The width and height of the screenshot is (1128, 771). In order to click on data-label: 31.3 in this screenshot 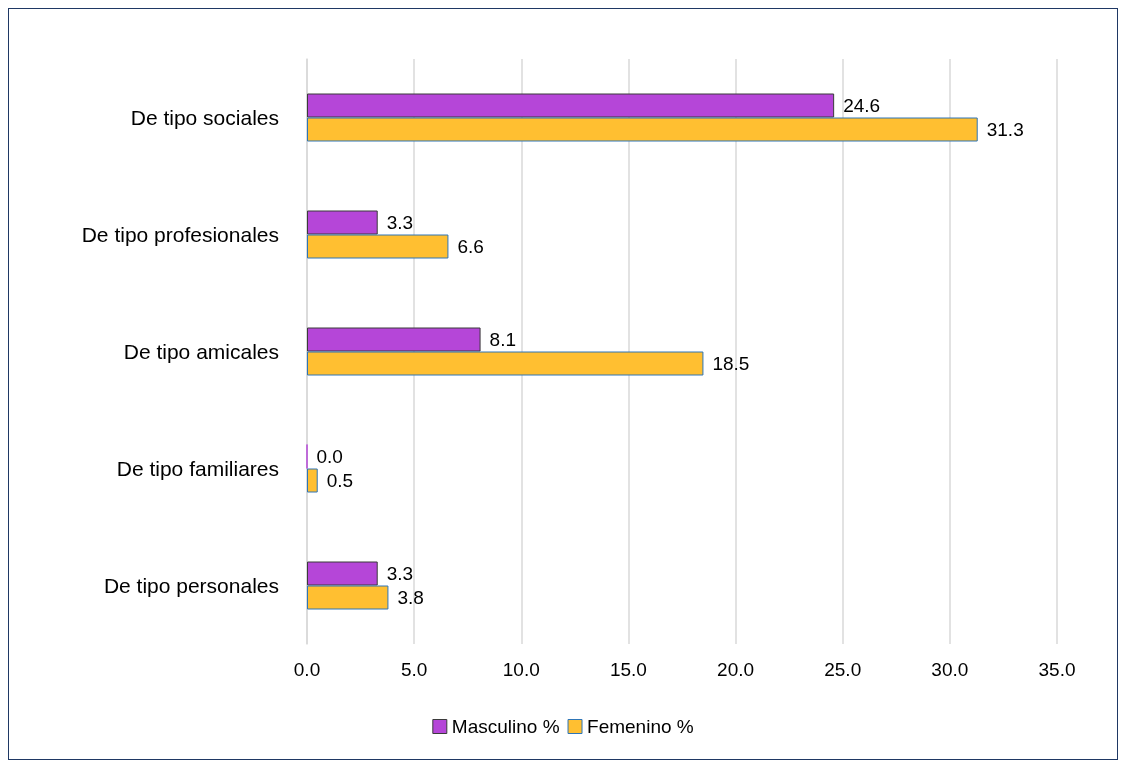, I will do `click(1005, 129)`.